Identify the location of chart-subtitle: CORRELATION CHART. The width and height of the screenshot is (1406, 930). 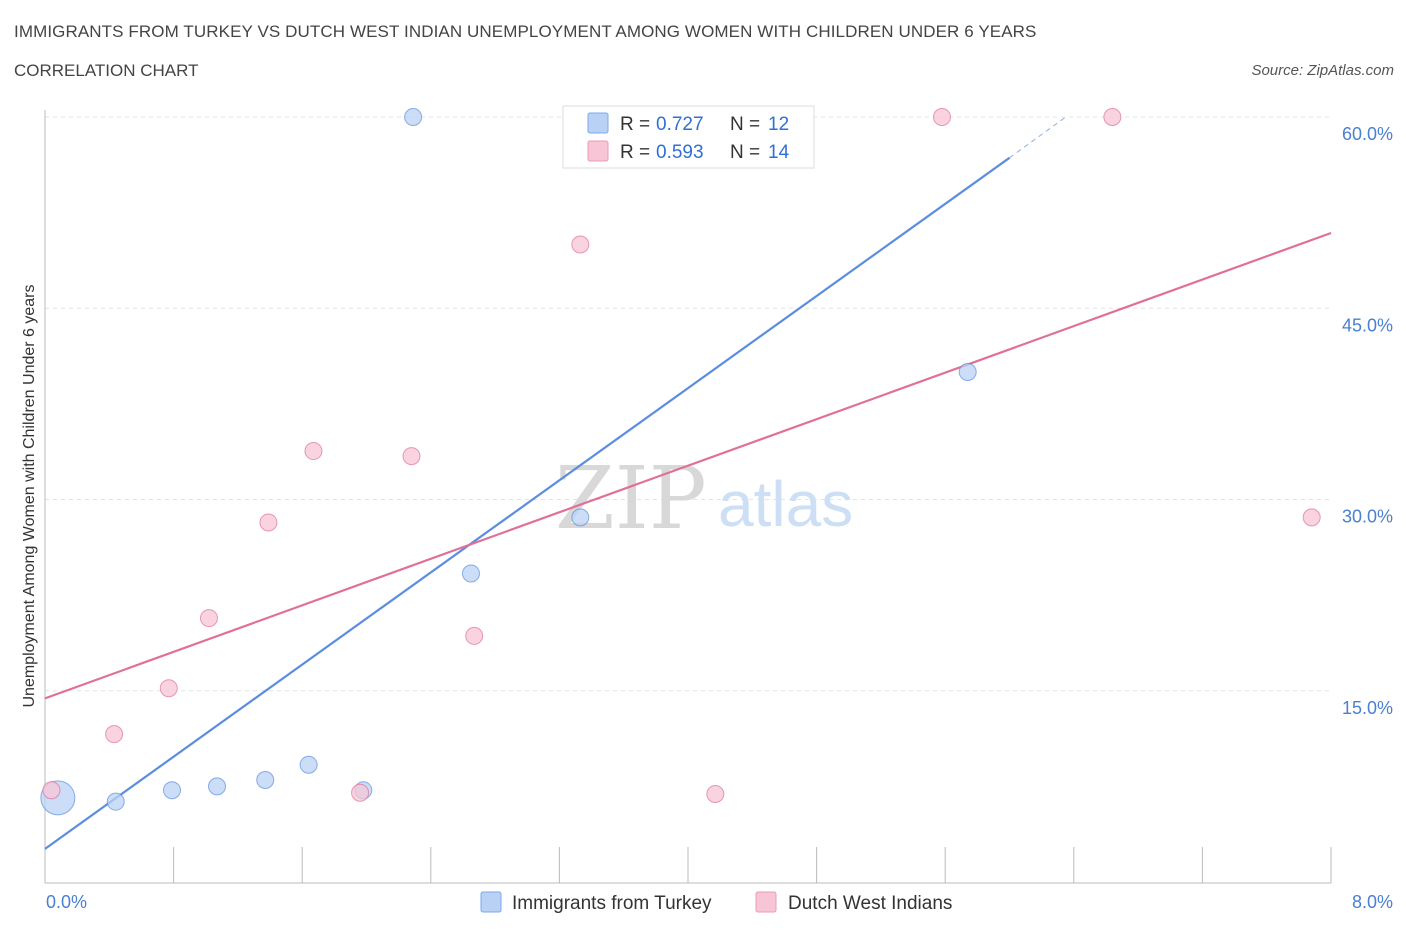
(106, 70).